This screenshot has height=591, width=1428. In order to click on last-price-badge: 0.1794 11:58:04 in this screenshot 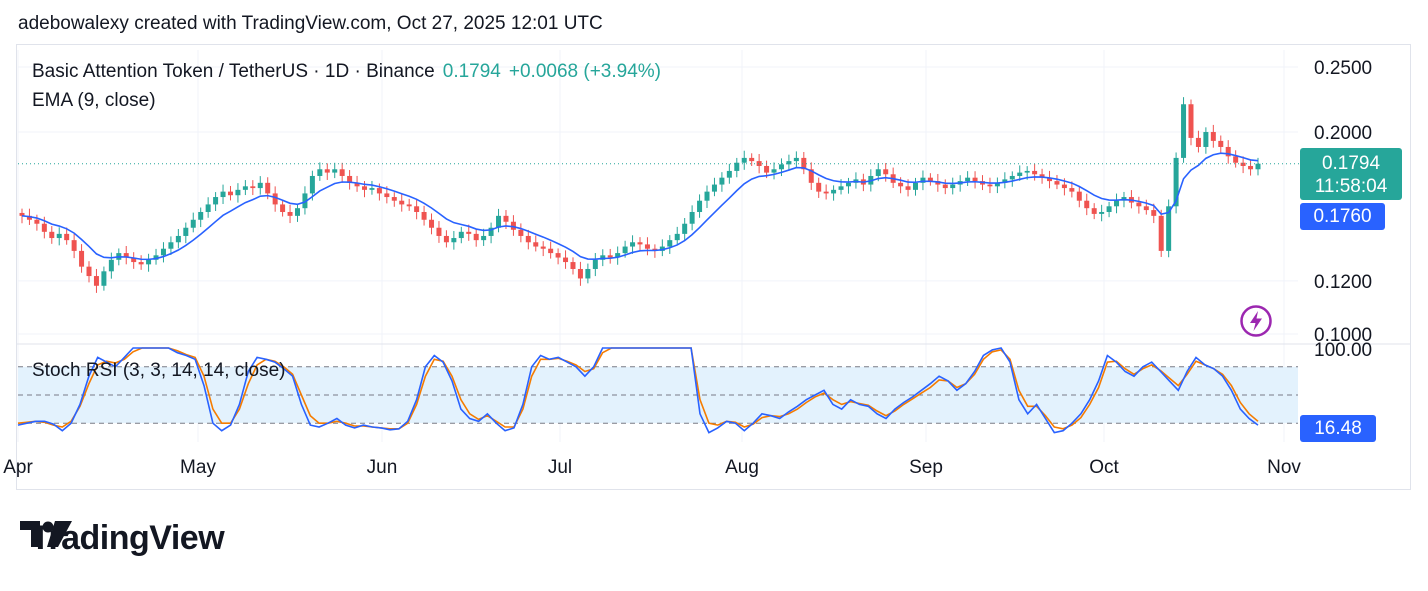, I will do `click(1351, 174)`.